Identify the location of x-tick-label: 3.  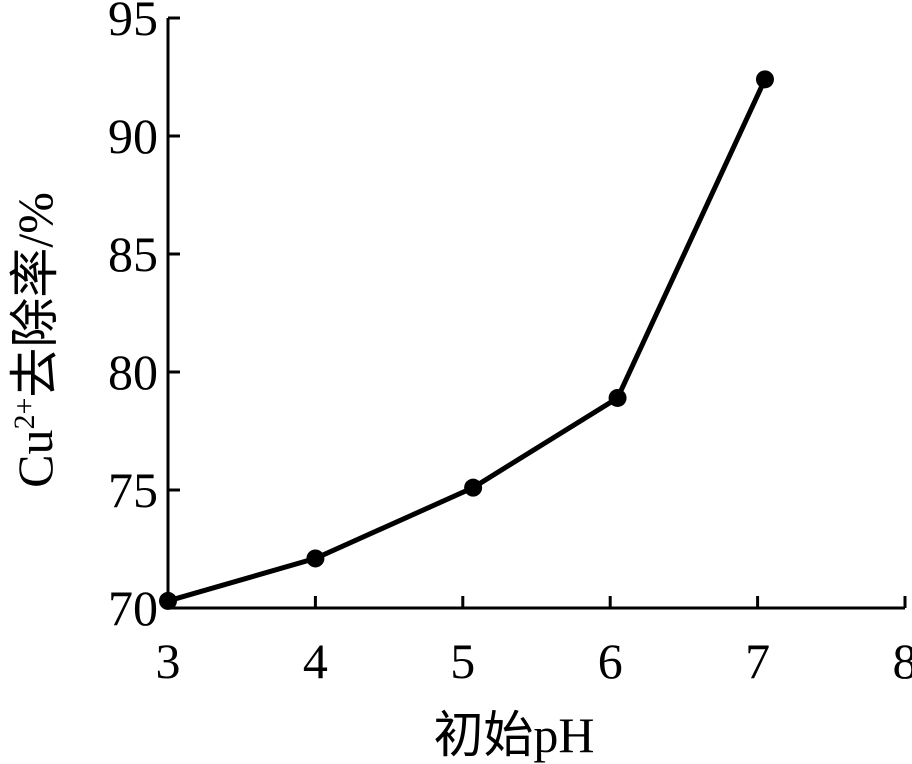
(168, 661).